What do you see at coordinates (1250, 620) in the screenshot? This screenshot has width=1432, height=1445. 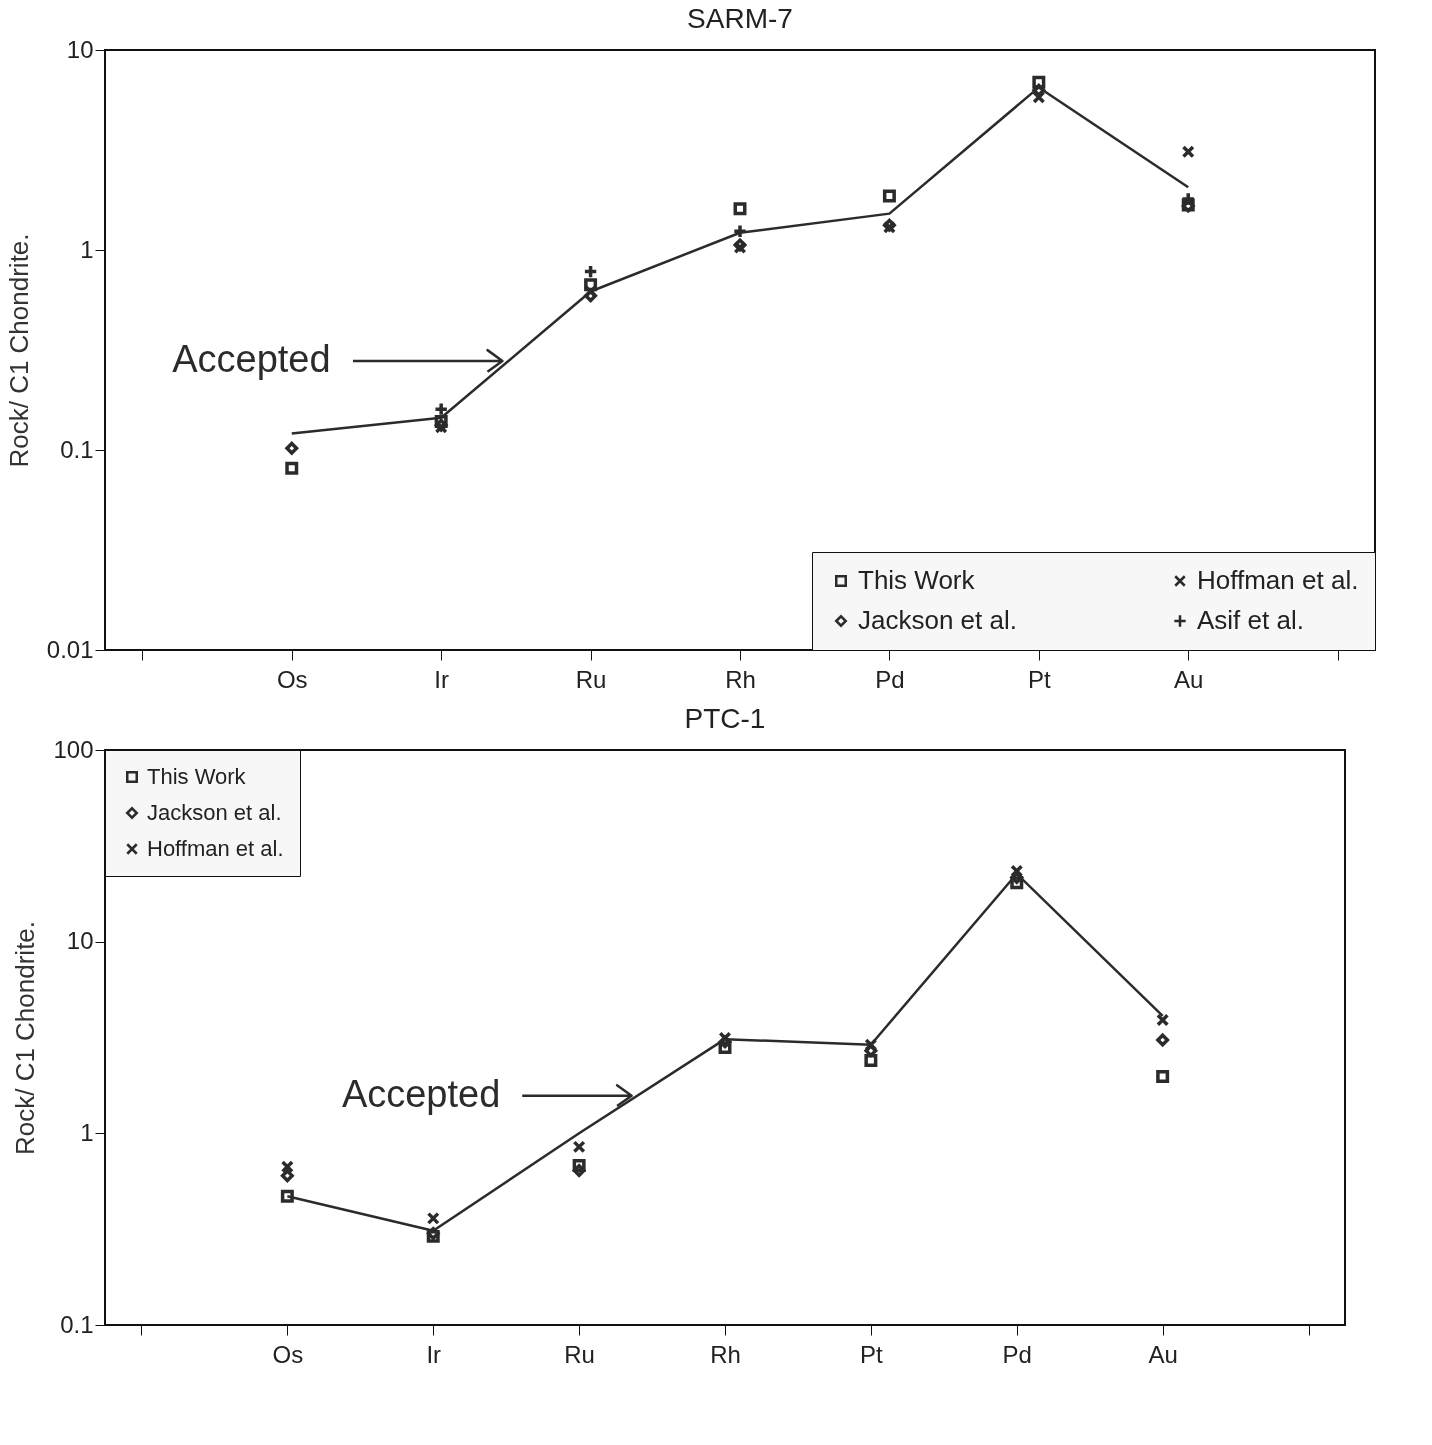 I see `legend-label: Asif et al.` at bounding box center [1250, 620].